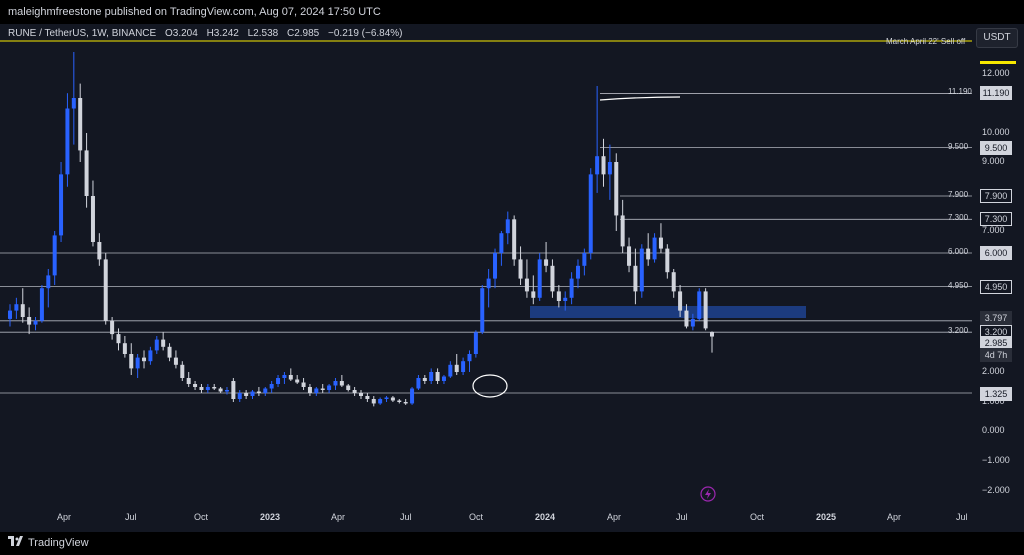 This screenshot has height=555, width=1024. Describe the element at coordinates (490, 386) in the screenshot. I see `annotation-circle` at that location.